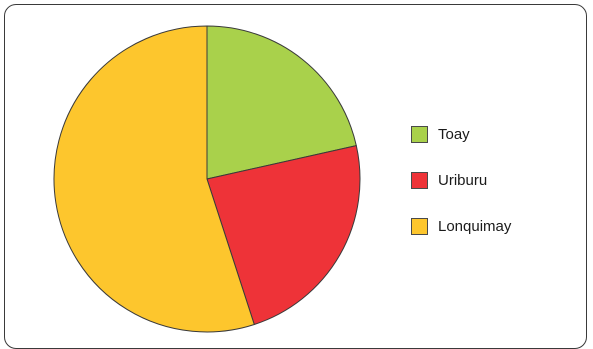 The image size is (593, 349). I want to click on legend-label: Toay, so click(454, 134).